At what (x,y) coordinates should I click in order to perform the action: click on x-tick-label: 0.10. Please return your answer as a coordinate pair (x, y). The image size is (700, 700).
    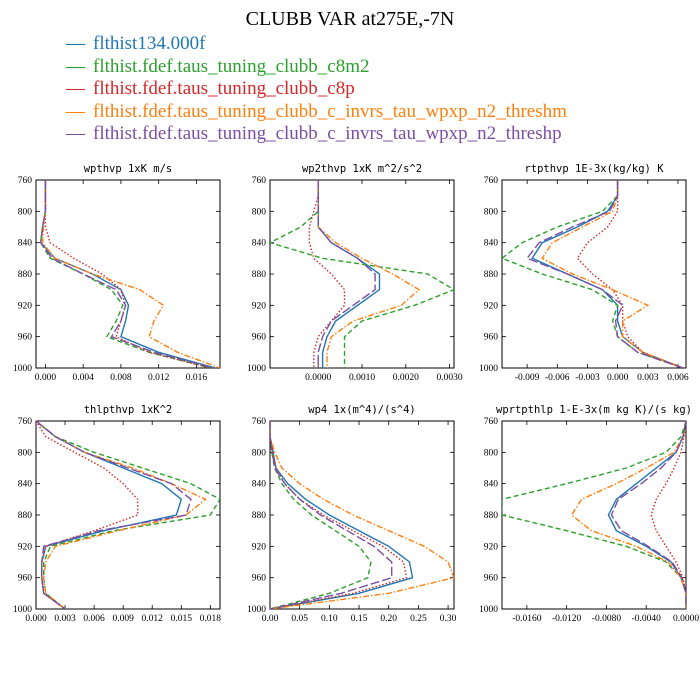
    Looking at the image, I should click on (329, 619).